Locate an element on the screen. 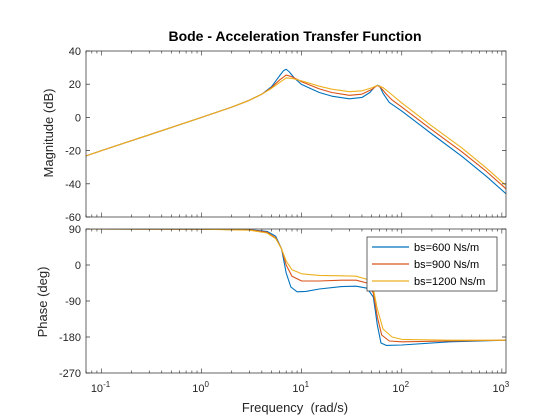  phase-y-tick-label: -270 is located at coordinates (70, 374).